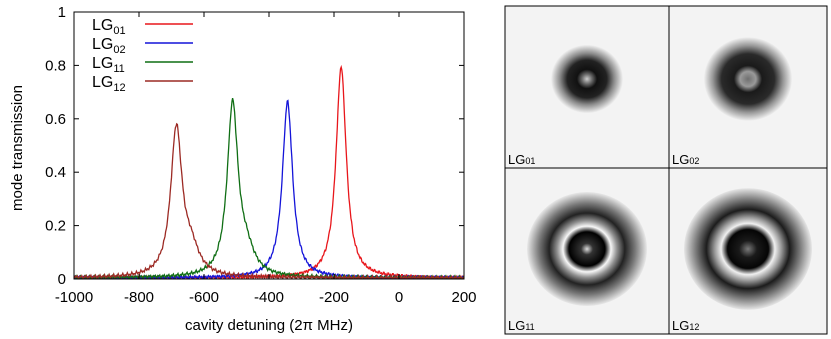 The width and height of the screenshot is (831, 339). Describe the element at coordinates (55, 172) in the screenshot. I see `y-tick-label: 0.4` at that location.